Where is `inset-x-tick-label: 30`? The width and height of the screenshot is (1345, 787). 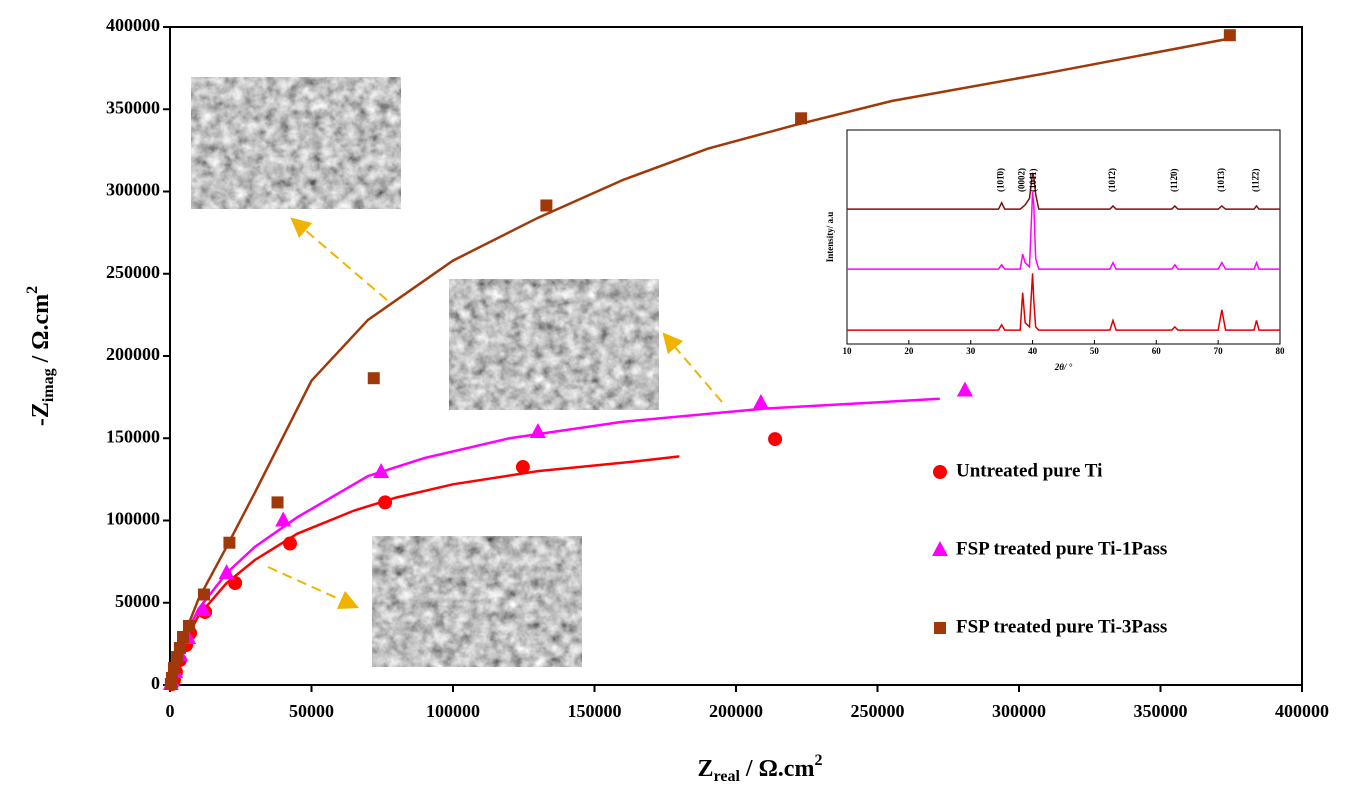
inset-x-tick-label: 30 is located at coordinates (971, 351).